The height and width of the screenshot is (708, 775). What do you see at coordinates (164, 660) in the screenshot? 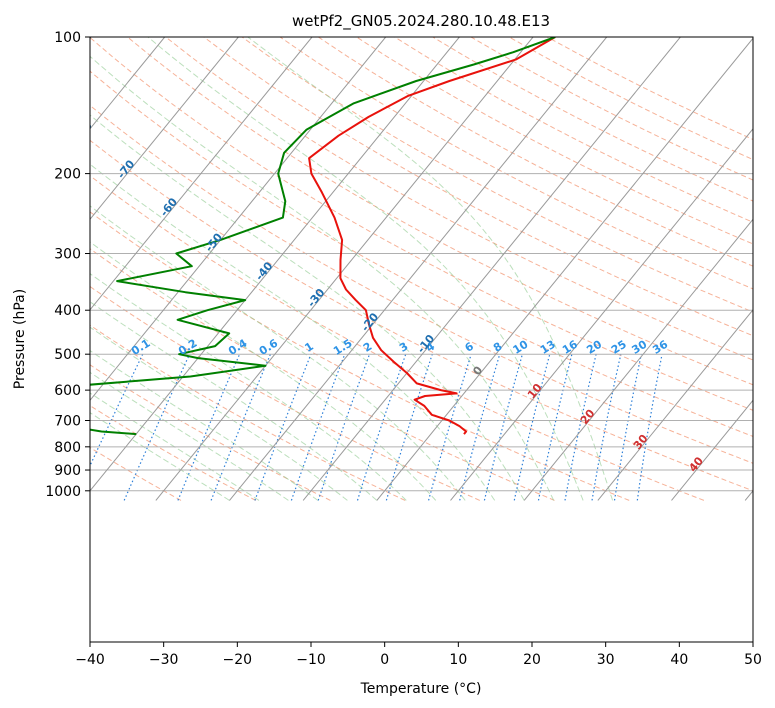
I see `x-tick-label: −30` at bounding box center [164, 660].